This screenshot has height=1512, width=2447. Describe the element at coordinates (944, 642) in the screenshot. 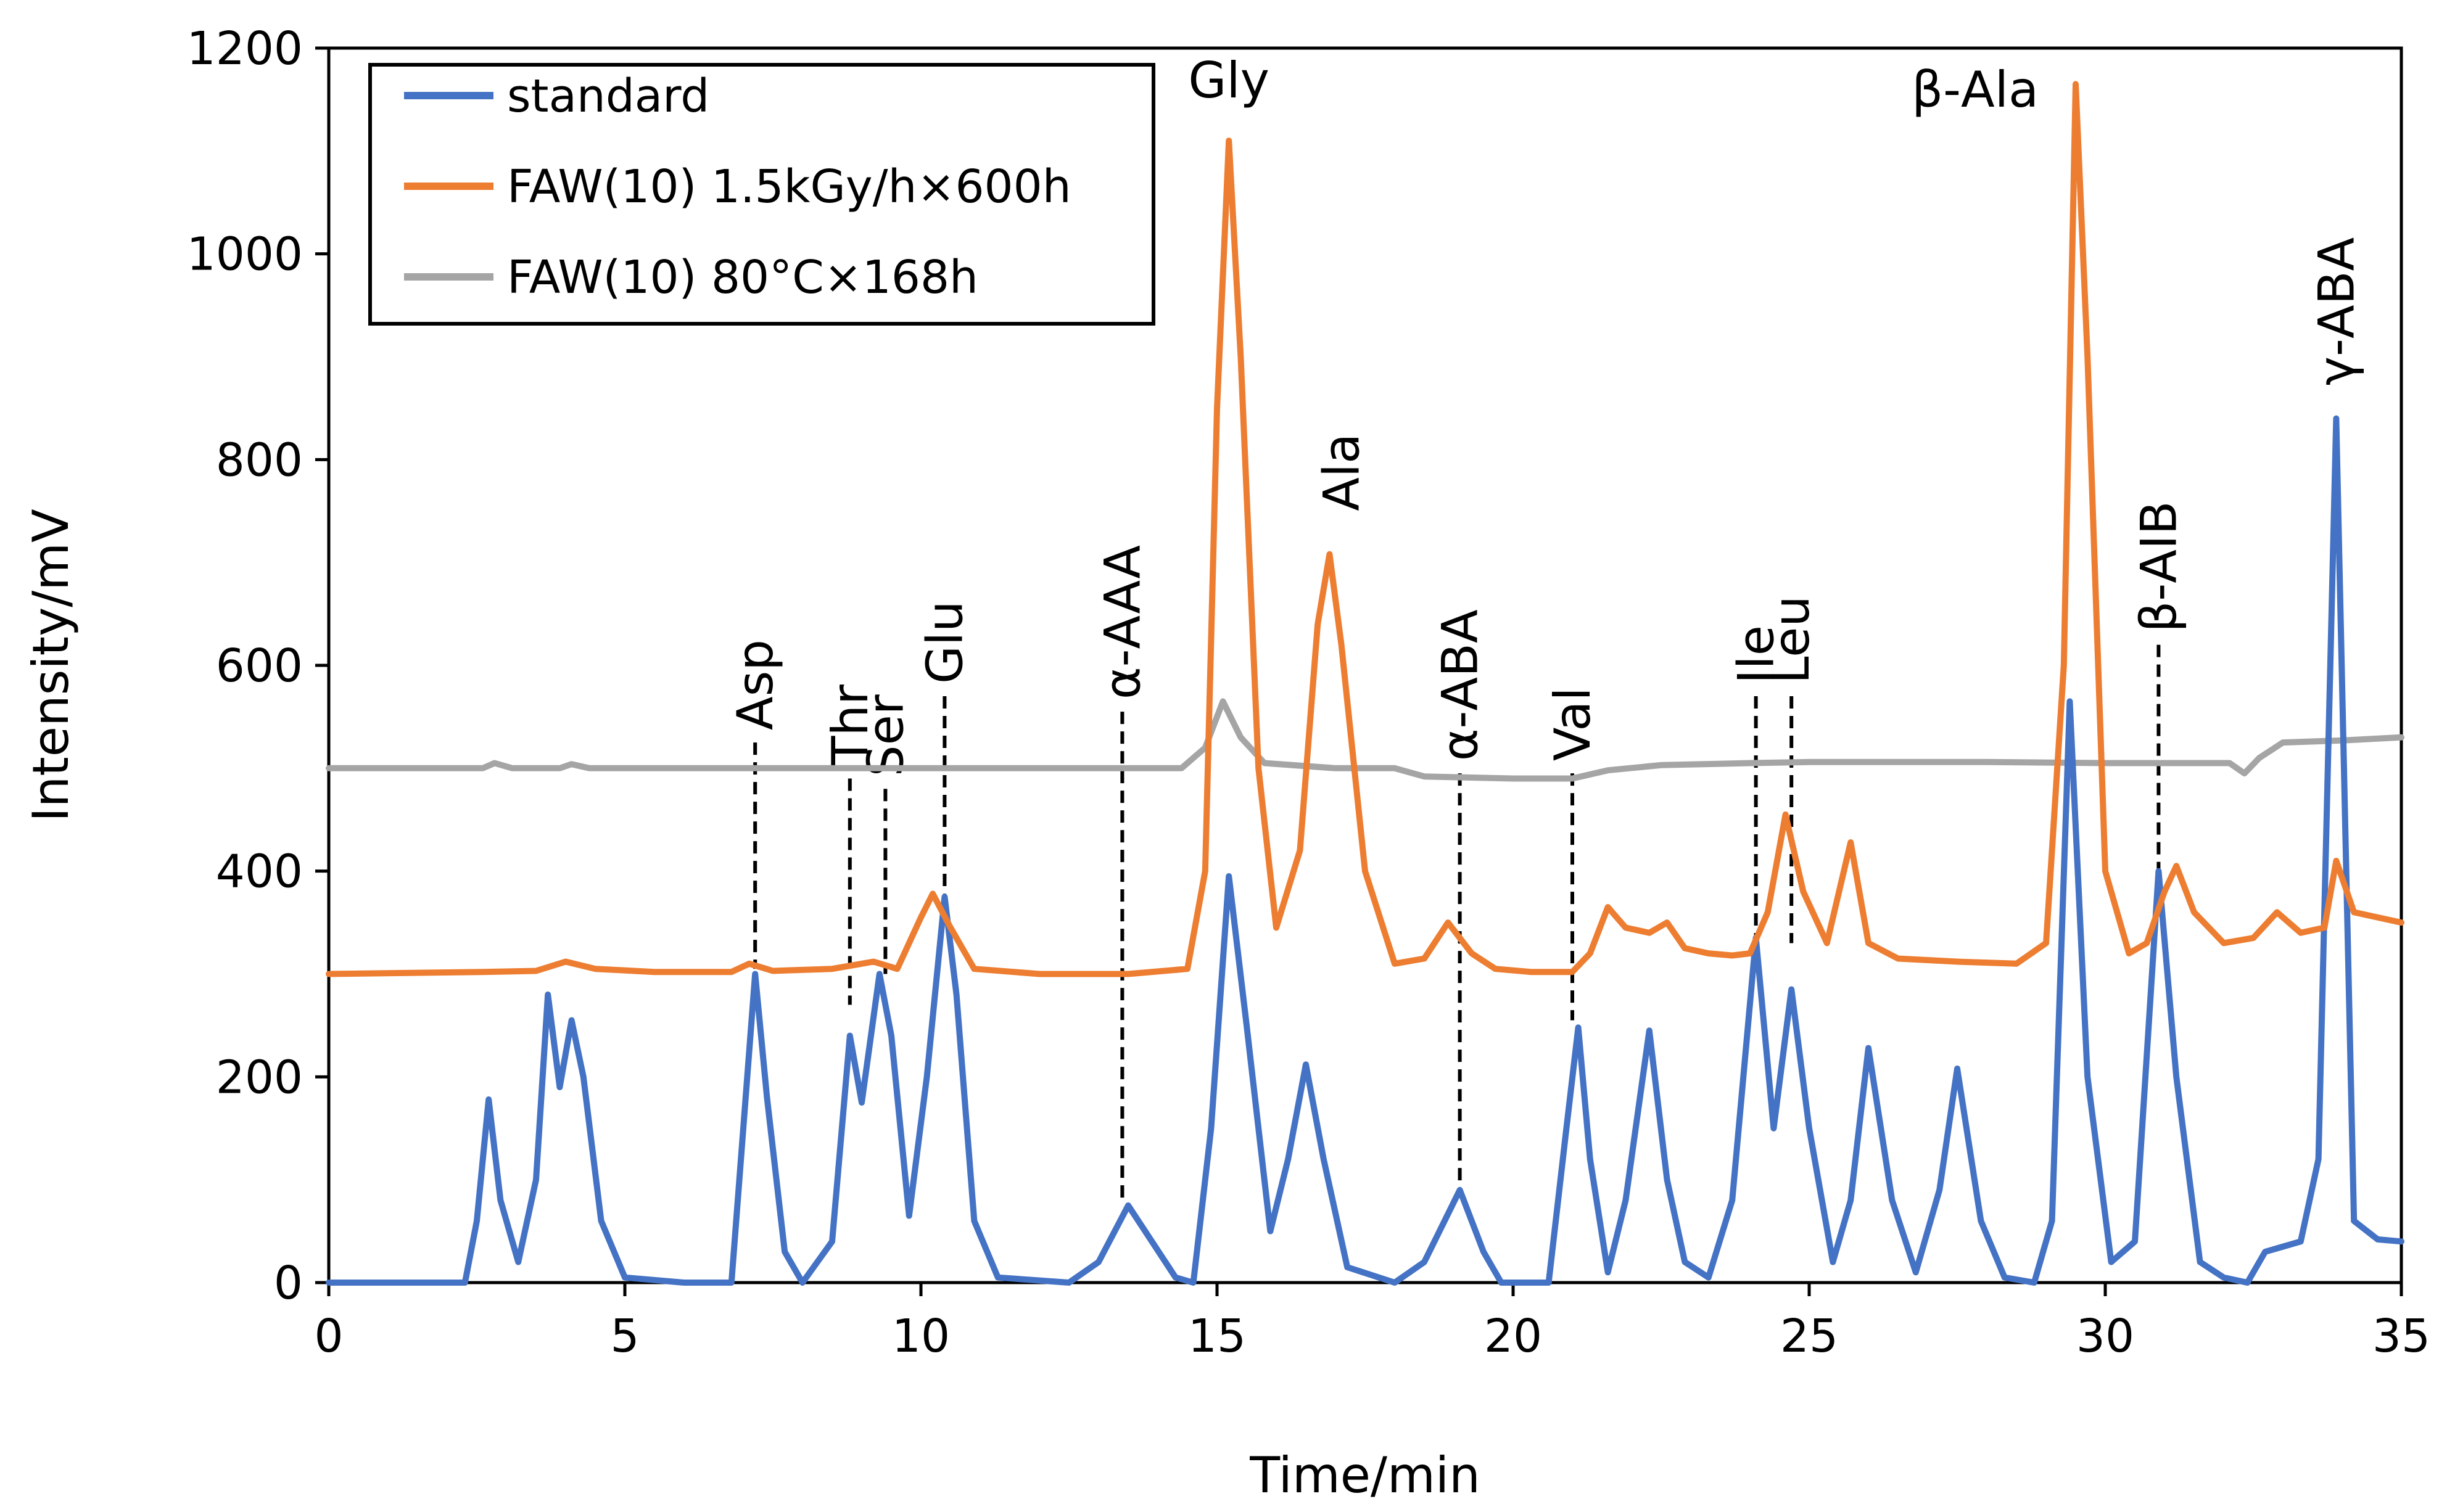

I see `peak-label: Glu` at that location.